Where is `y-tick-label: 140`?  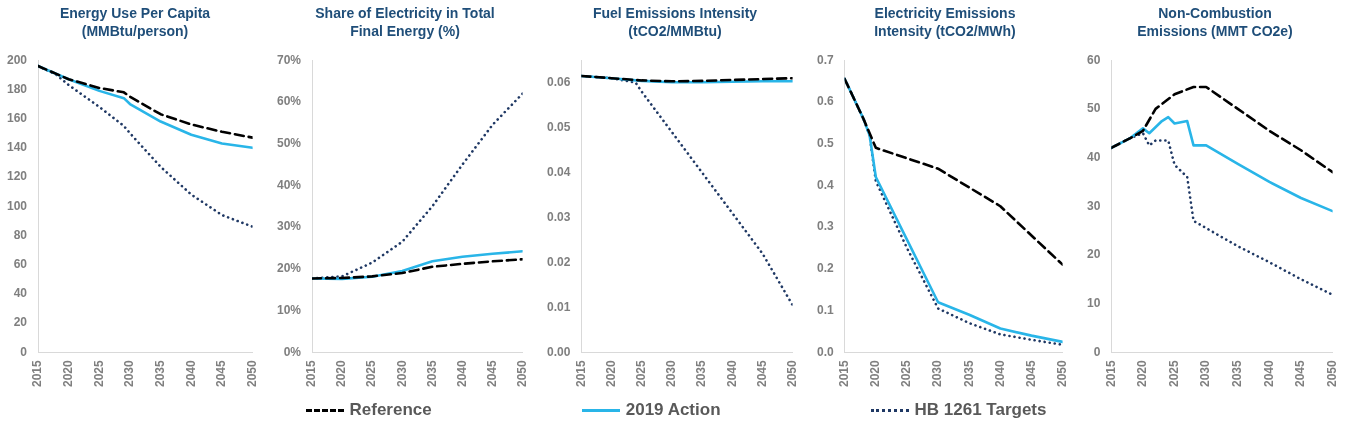
y-tick-label: 140 is located at coordinates (17, 147).